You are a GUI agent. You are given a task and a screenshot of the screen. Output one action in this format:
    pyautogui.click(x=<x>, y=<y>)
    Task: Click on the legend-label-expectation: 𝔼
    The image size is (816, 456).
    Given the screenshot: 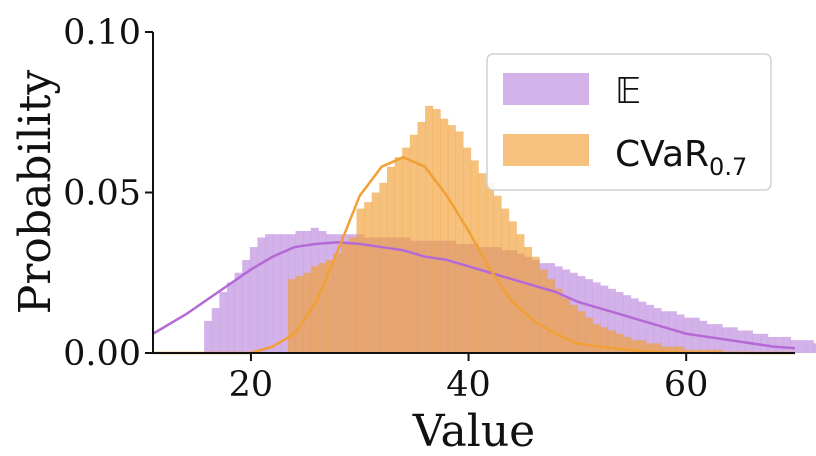 What is the action you would take?
    pyautogui.click(x=628, y=91)
    